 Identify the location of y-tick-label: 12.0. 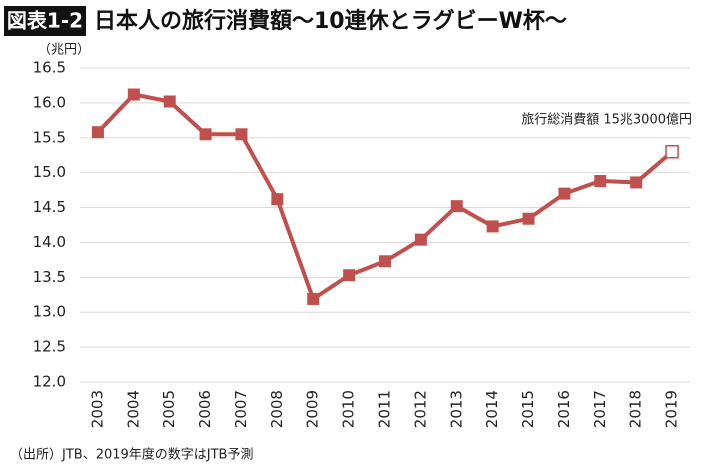
(49, 382).